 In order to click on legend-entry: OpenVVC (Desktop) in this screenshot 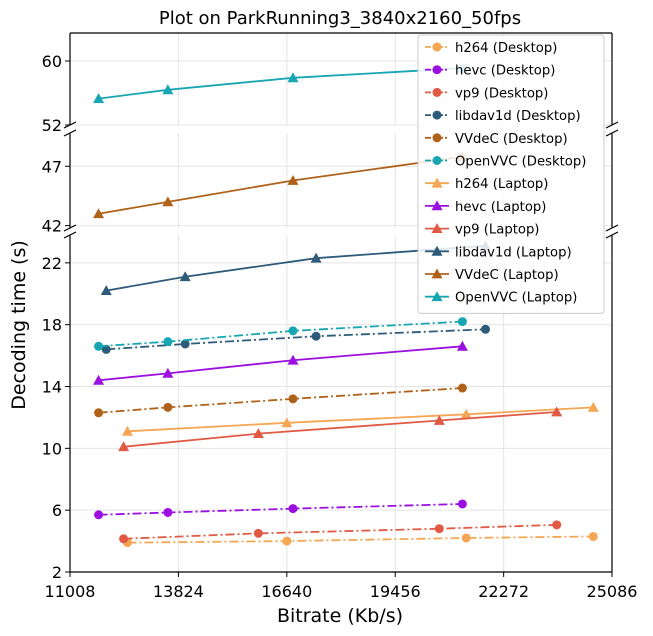, I will do `click(505, 162)`.